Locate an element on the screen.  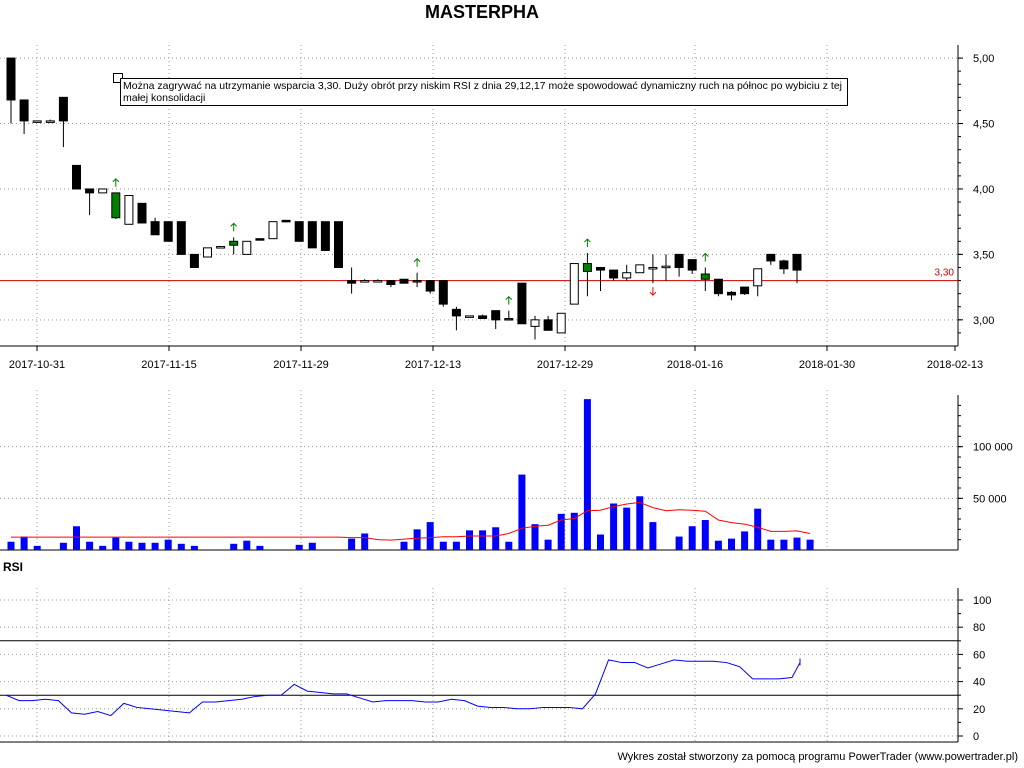
chart-title: MASTERPHA is located at coordinates (481, 12).